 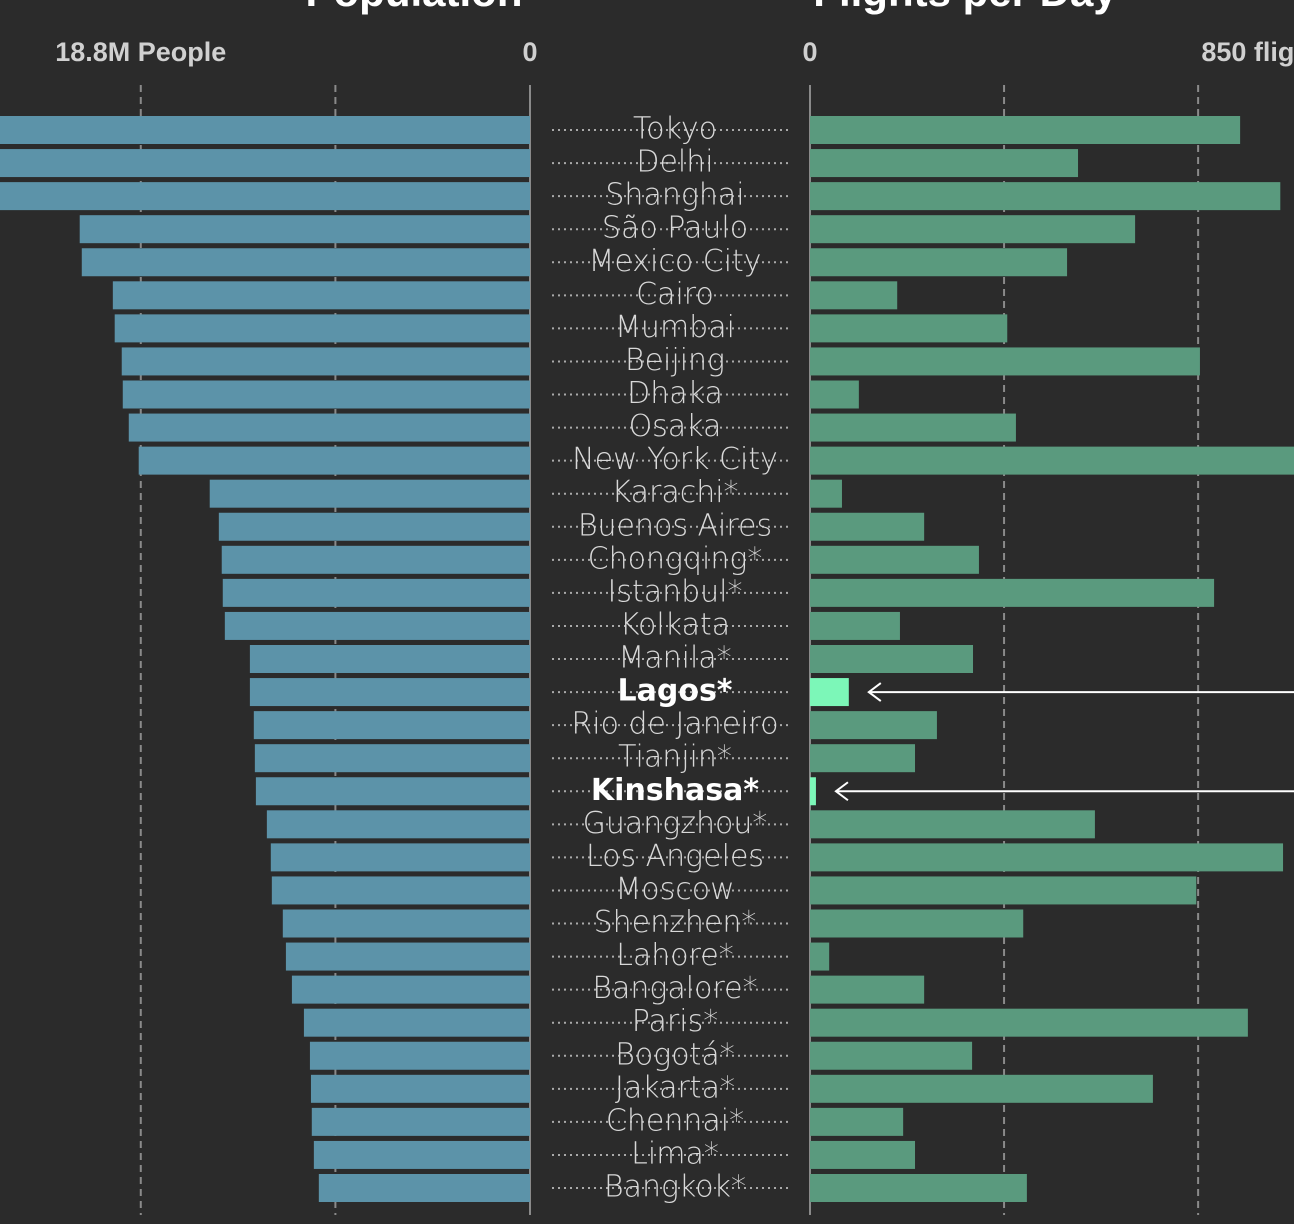 What do you see at coordinates (965, 7) in the screenshot?
I see `right-title: Flights per Day` at bounding box center [965, 7].